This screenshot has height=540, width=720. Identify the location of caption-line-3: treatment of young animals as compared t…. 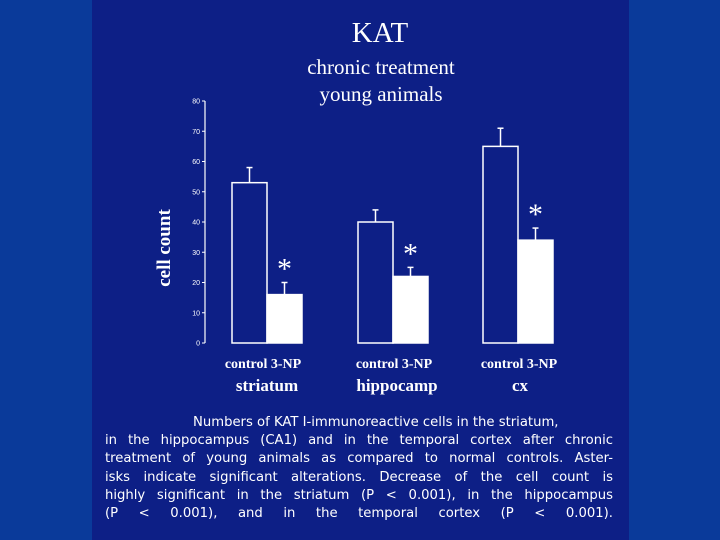
(359, 459).